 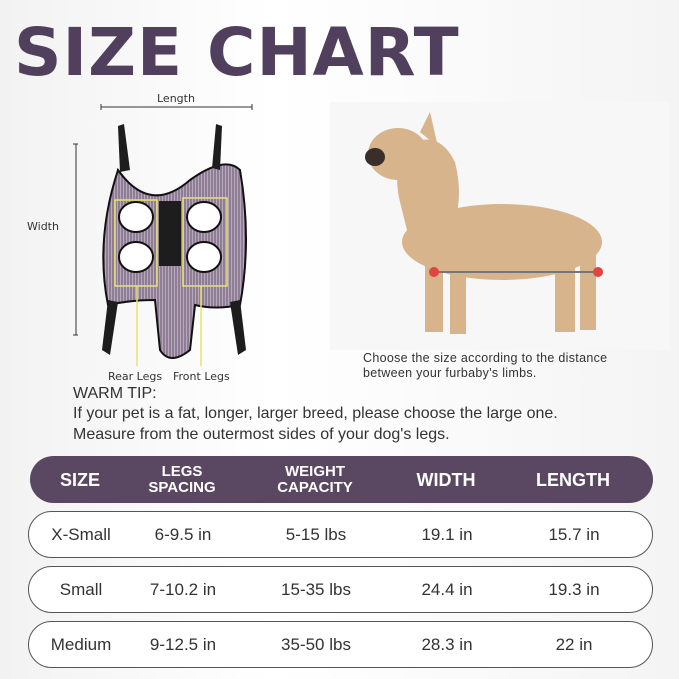 I want to click on header-size: SIZE, so click(x=80, y=479).